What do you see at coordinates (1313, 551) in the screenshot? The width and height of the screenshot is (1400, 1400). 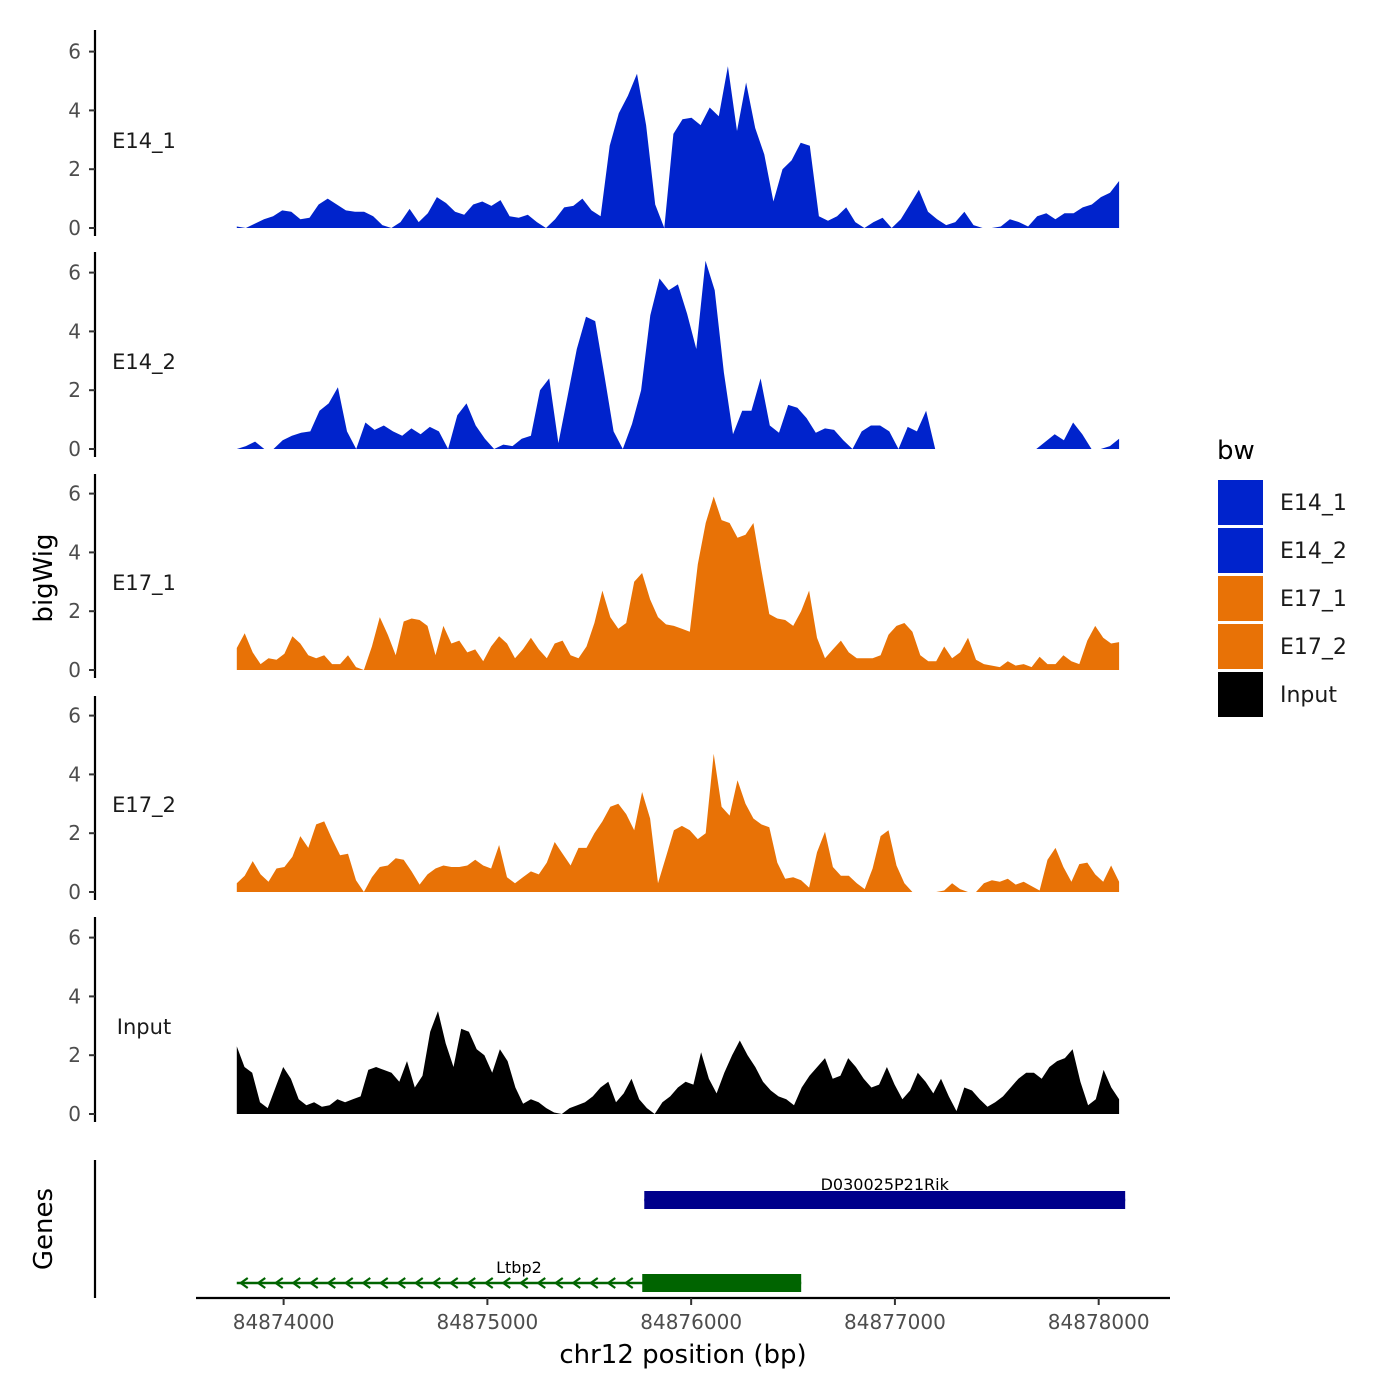 I see `legend-label: E14_2` at bounding box center [1313, 551].